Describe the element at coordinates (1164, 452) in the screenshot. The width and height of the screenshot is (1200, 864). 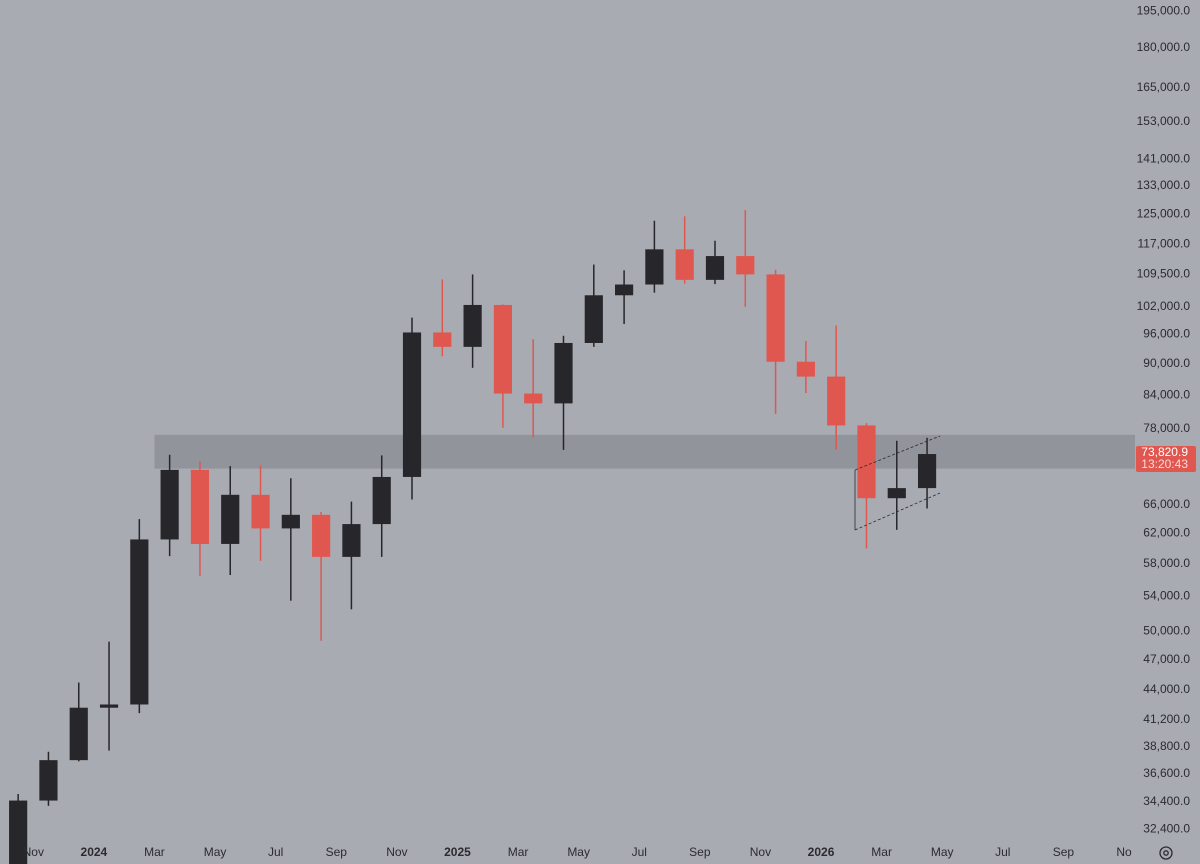
I see `price-tag-label: 73,820.9` at that location.